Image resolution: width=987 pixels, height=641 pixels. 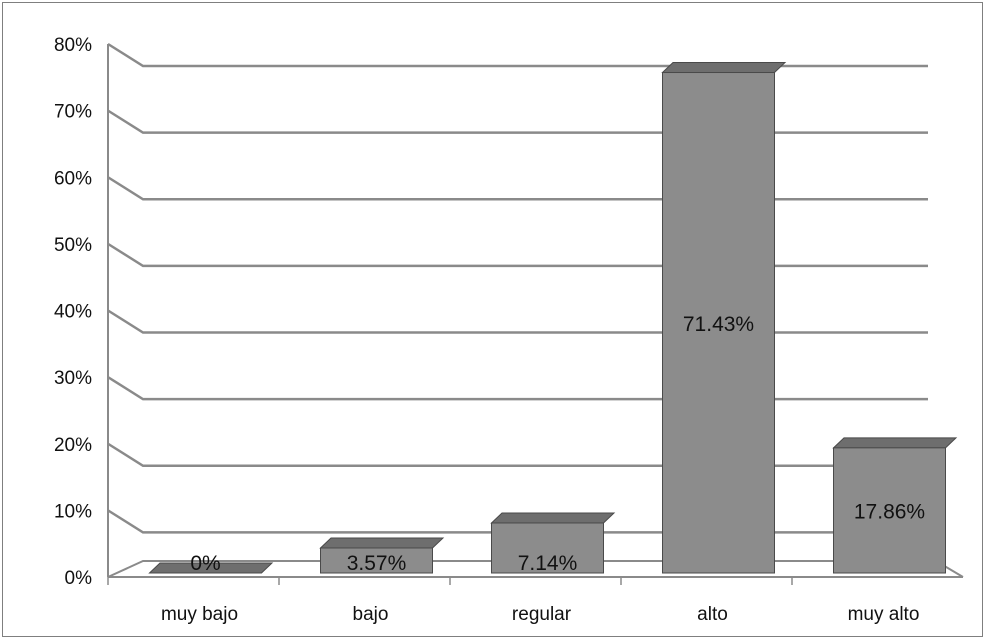 I want to click on y-tick-label: 80%, so click(x=73, y=45).